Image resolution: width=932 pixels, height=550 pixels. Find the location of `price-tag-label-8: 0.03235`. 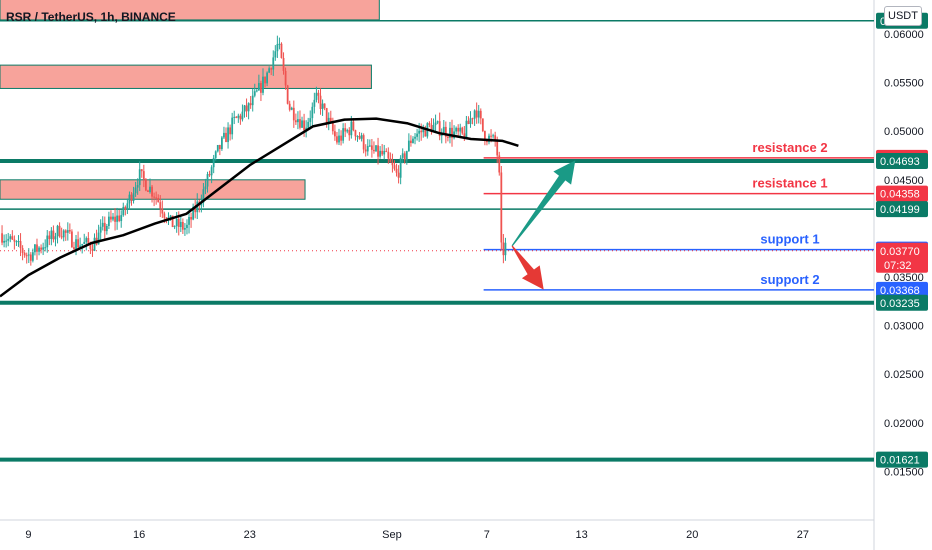

price-tag-label-8: 0.03235 is located at coordinates (900, 304).